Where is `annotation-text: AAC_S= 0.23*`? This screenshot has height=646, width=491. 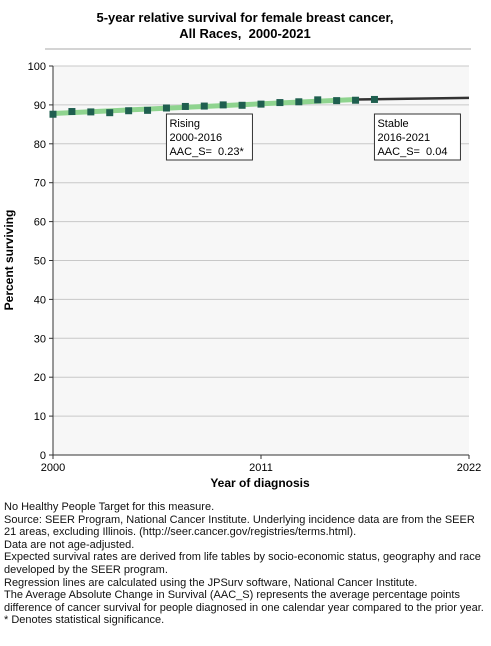
annotation-text: AAC_S= 0.23* is located at coordinates (206, 152).